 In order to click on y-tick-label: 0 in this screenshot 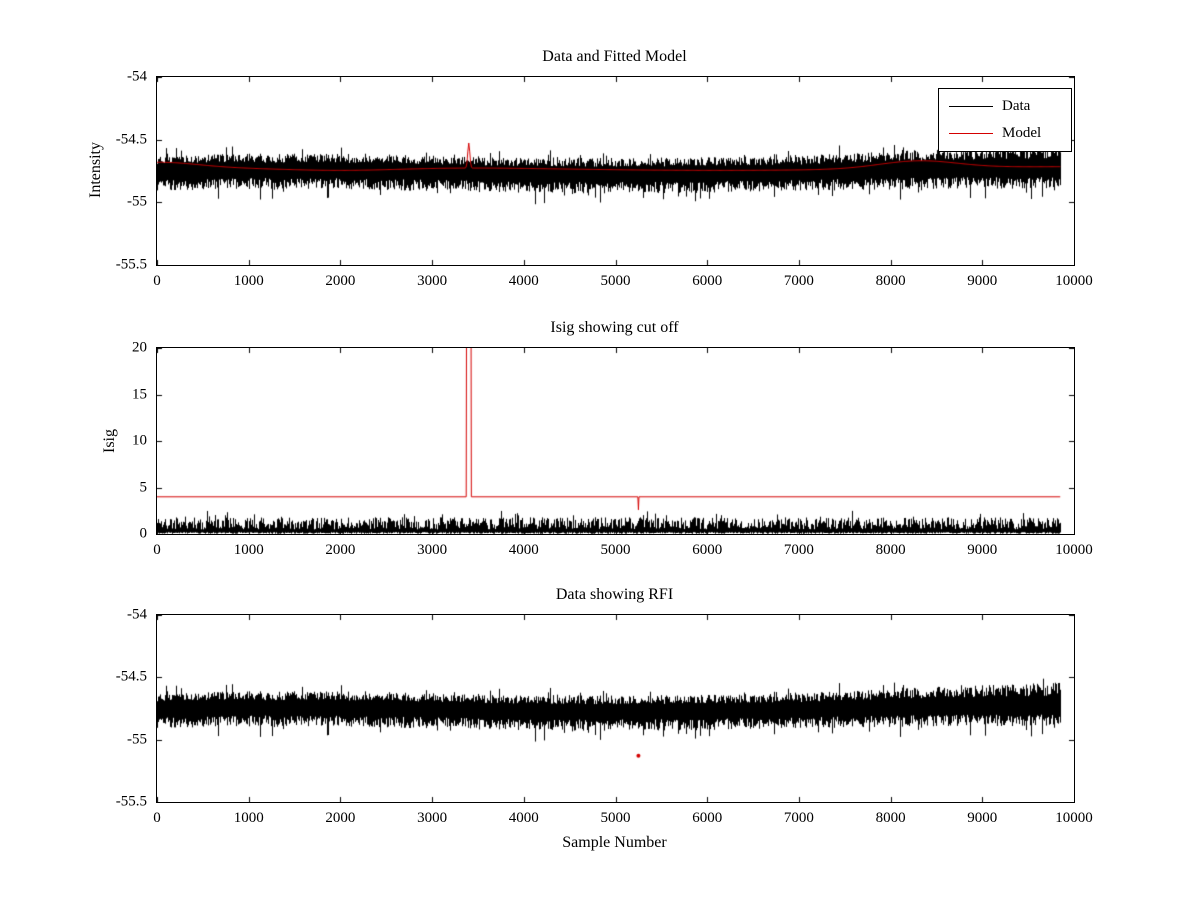, I will do `click(143, 533)`.